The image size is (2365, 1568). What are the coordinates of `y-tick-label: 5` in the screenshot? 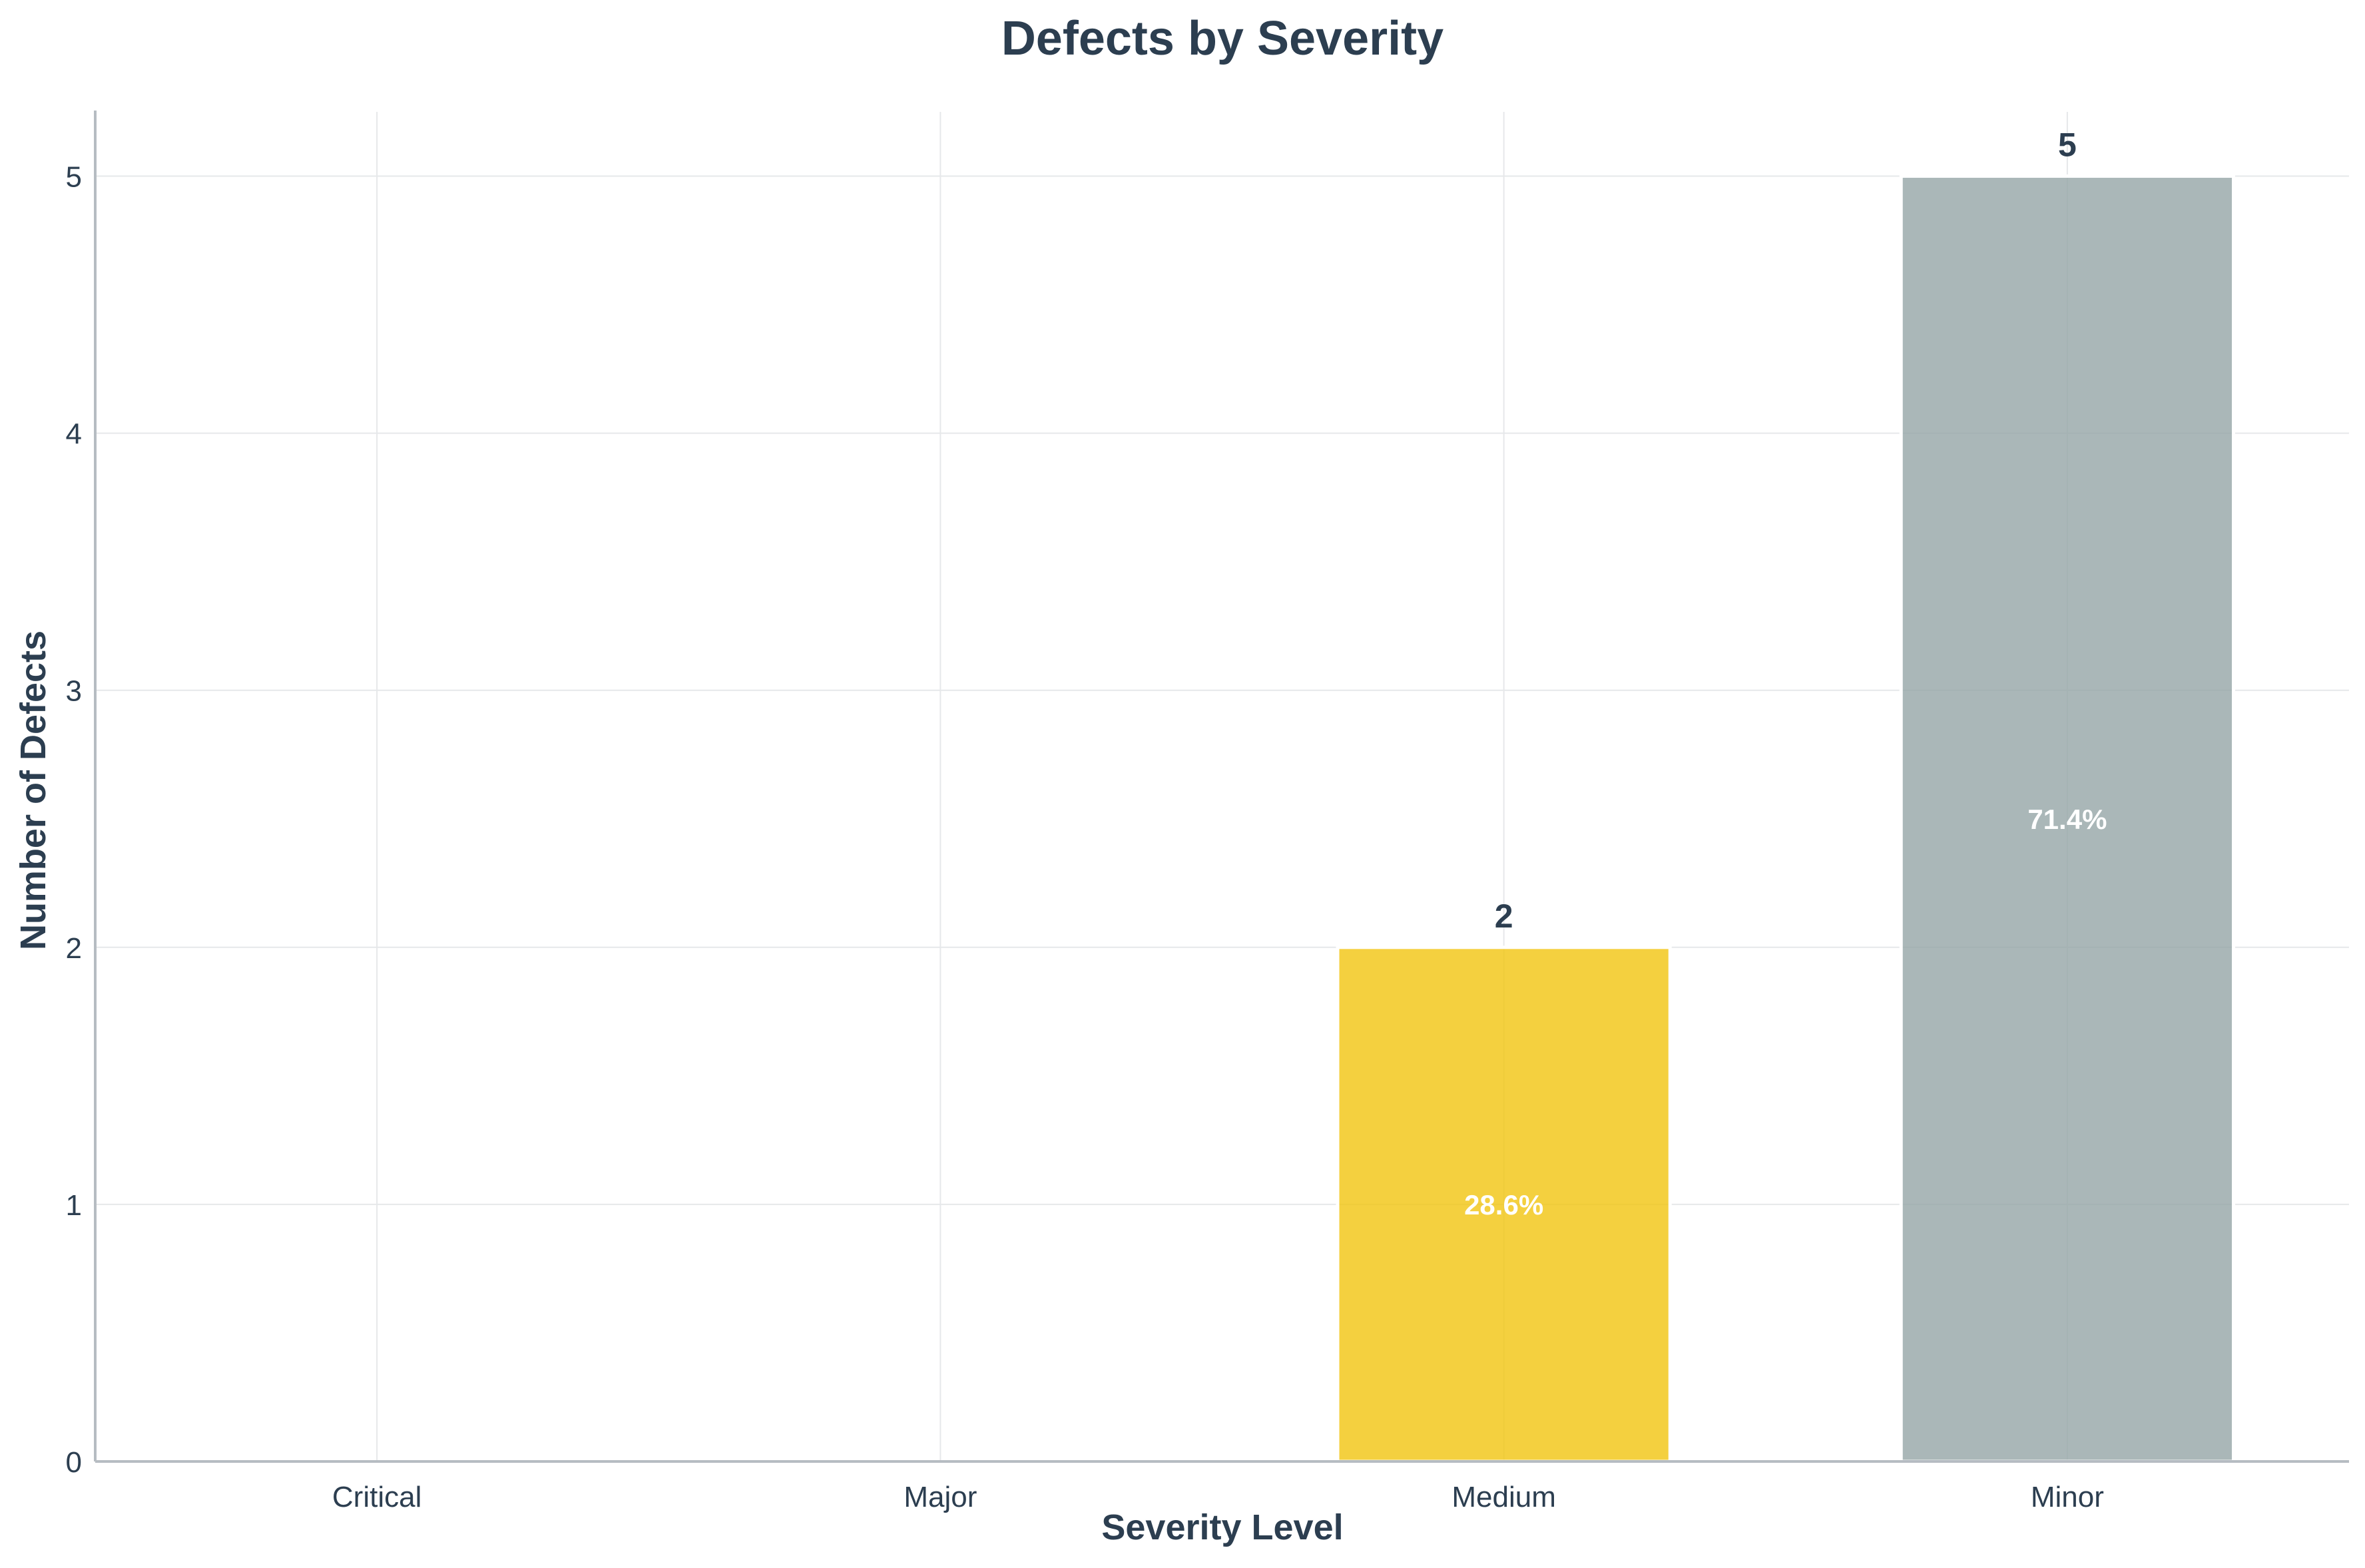 It's located at (74, 177).